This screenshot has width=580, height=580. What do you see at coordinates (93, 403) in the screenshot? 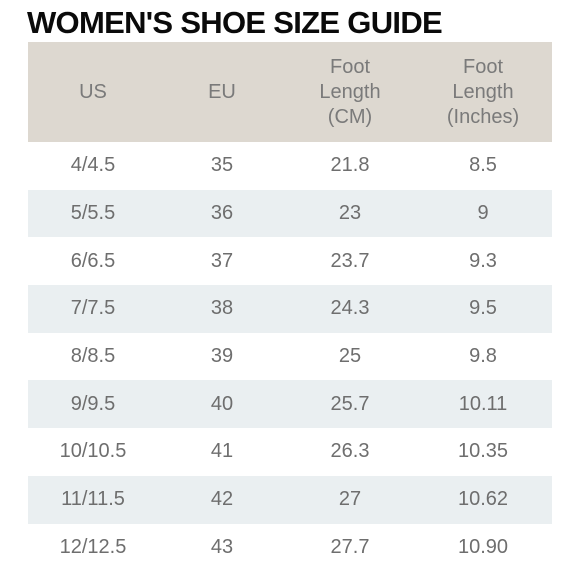
I see `cell-us: 9/9.5` at bounding box center [93, 403].